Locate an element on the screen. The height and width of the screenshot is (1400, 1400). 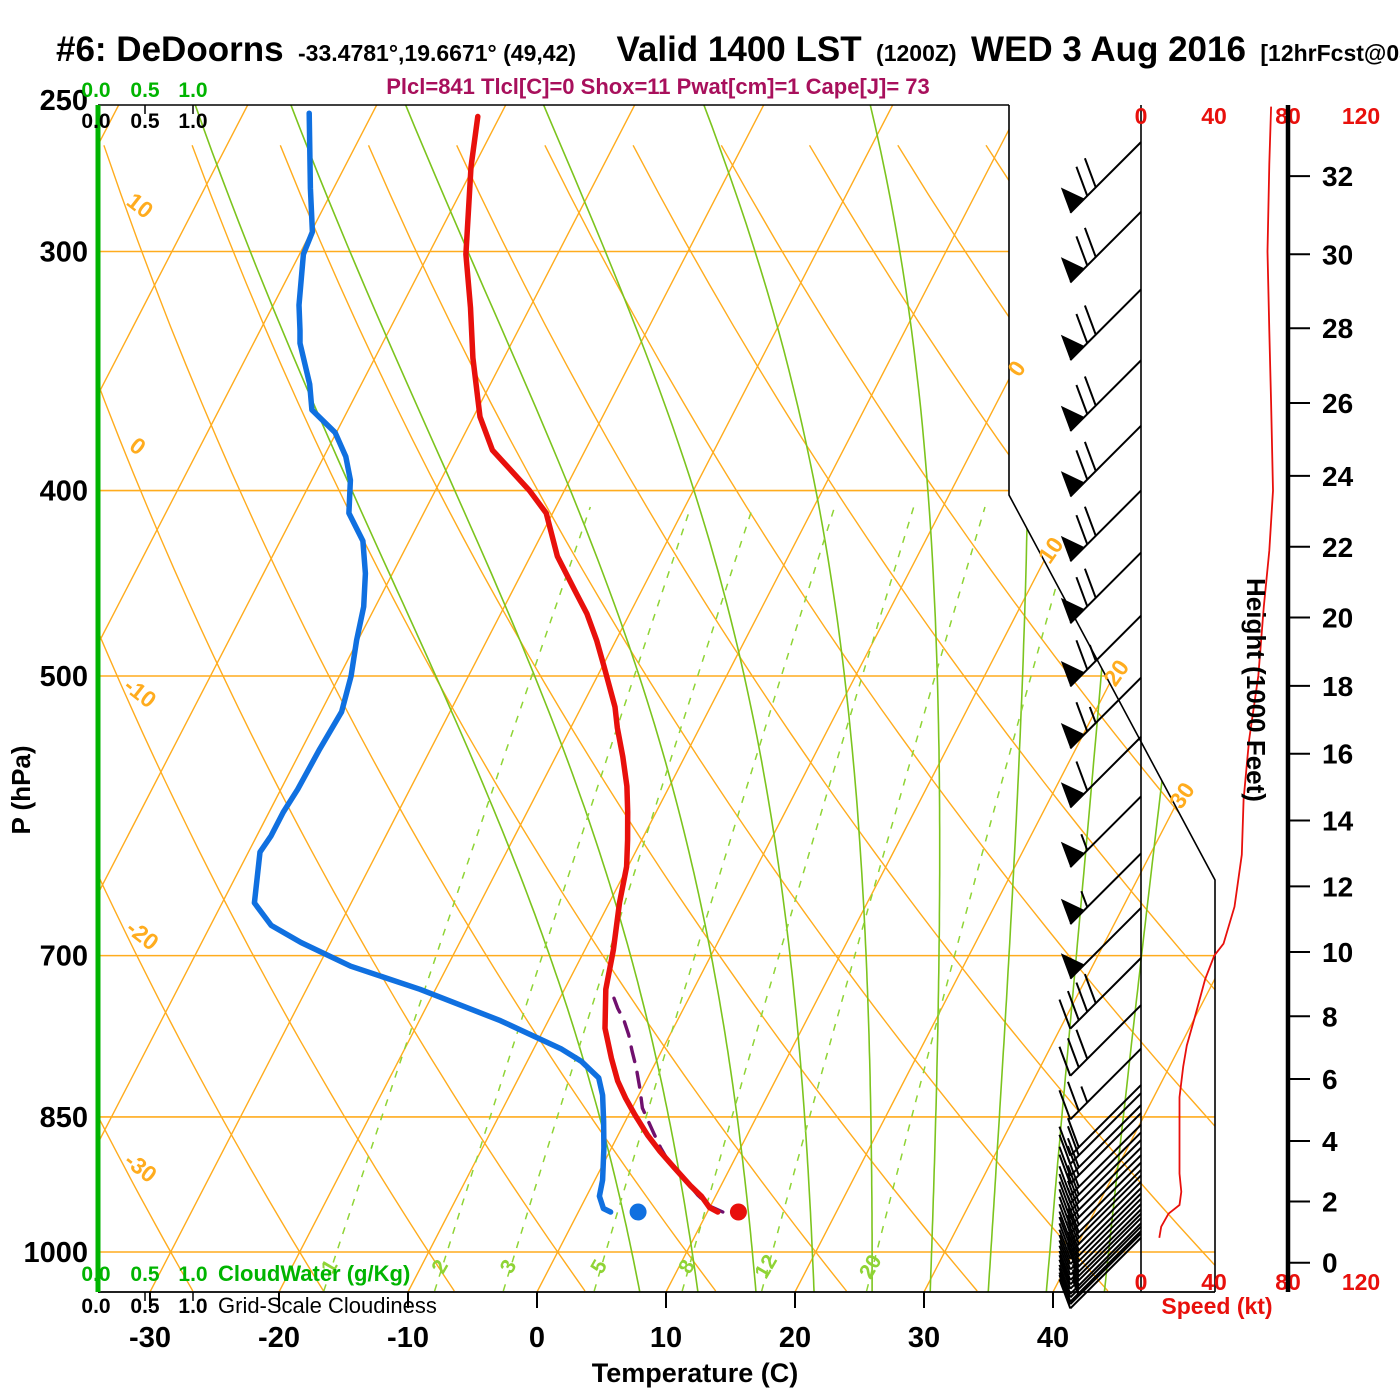
isotherm-label: 0 is located at coordinates (1016, 368).